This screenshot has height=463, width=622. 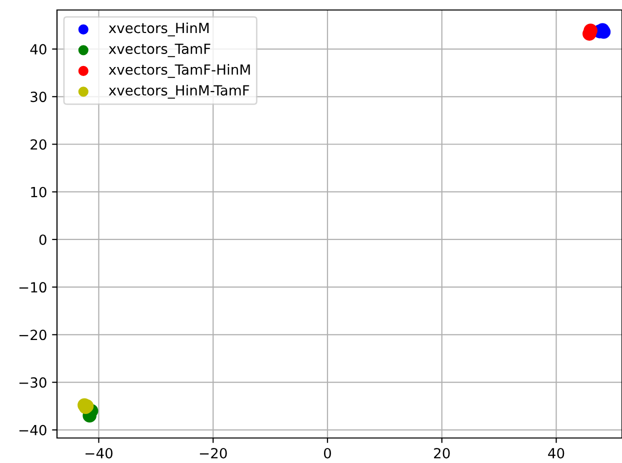 I want to click on x-tick-label: 0, so click(x=327, y=453).